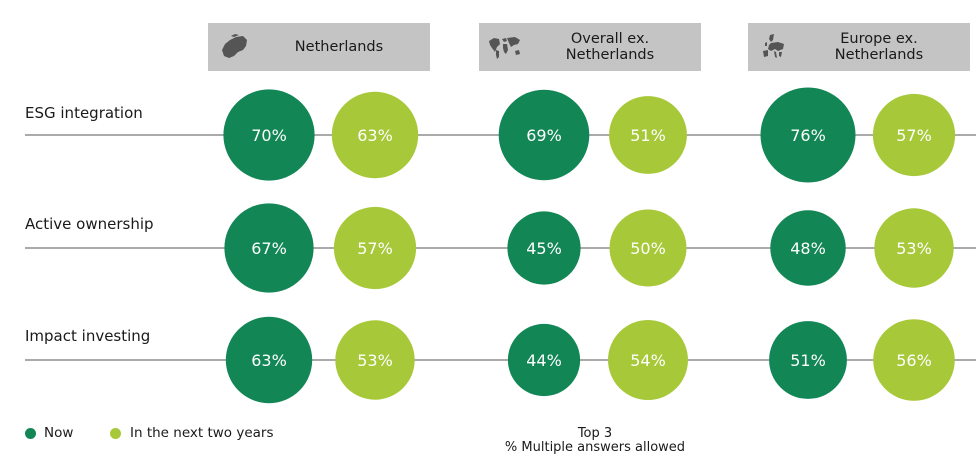 This screenshot has width=976, height=468. What do you see at coordinates (610, 47) in the screenshot?
I see `header-title: Overall ex. Netherlands` at bounding box center [610, 47].